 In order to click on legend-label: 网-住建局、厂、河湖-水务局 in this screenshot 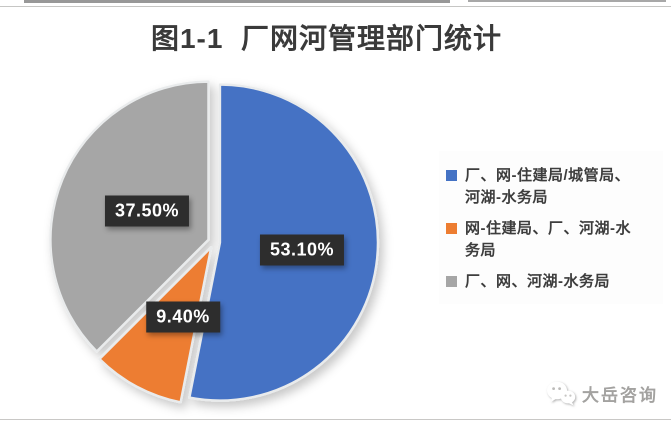, I will do `click(548, 239)`.